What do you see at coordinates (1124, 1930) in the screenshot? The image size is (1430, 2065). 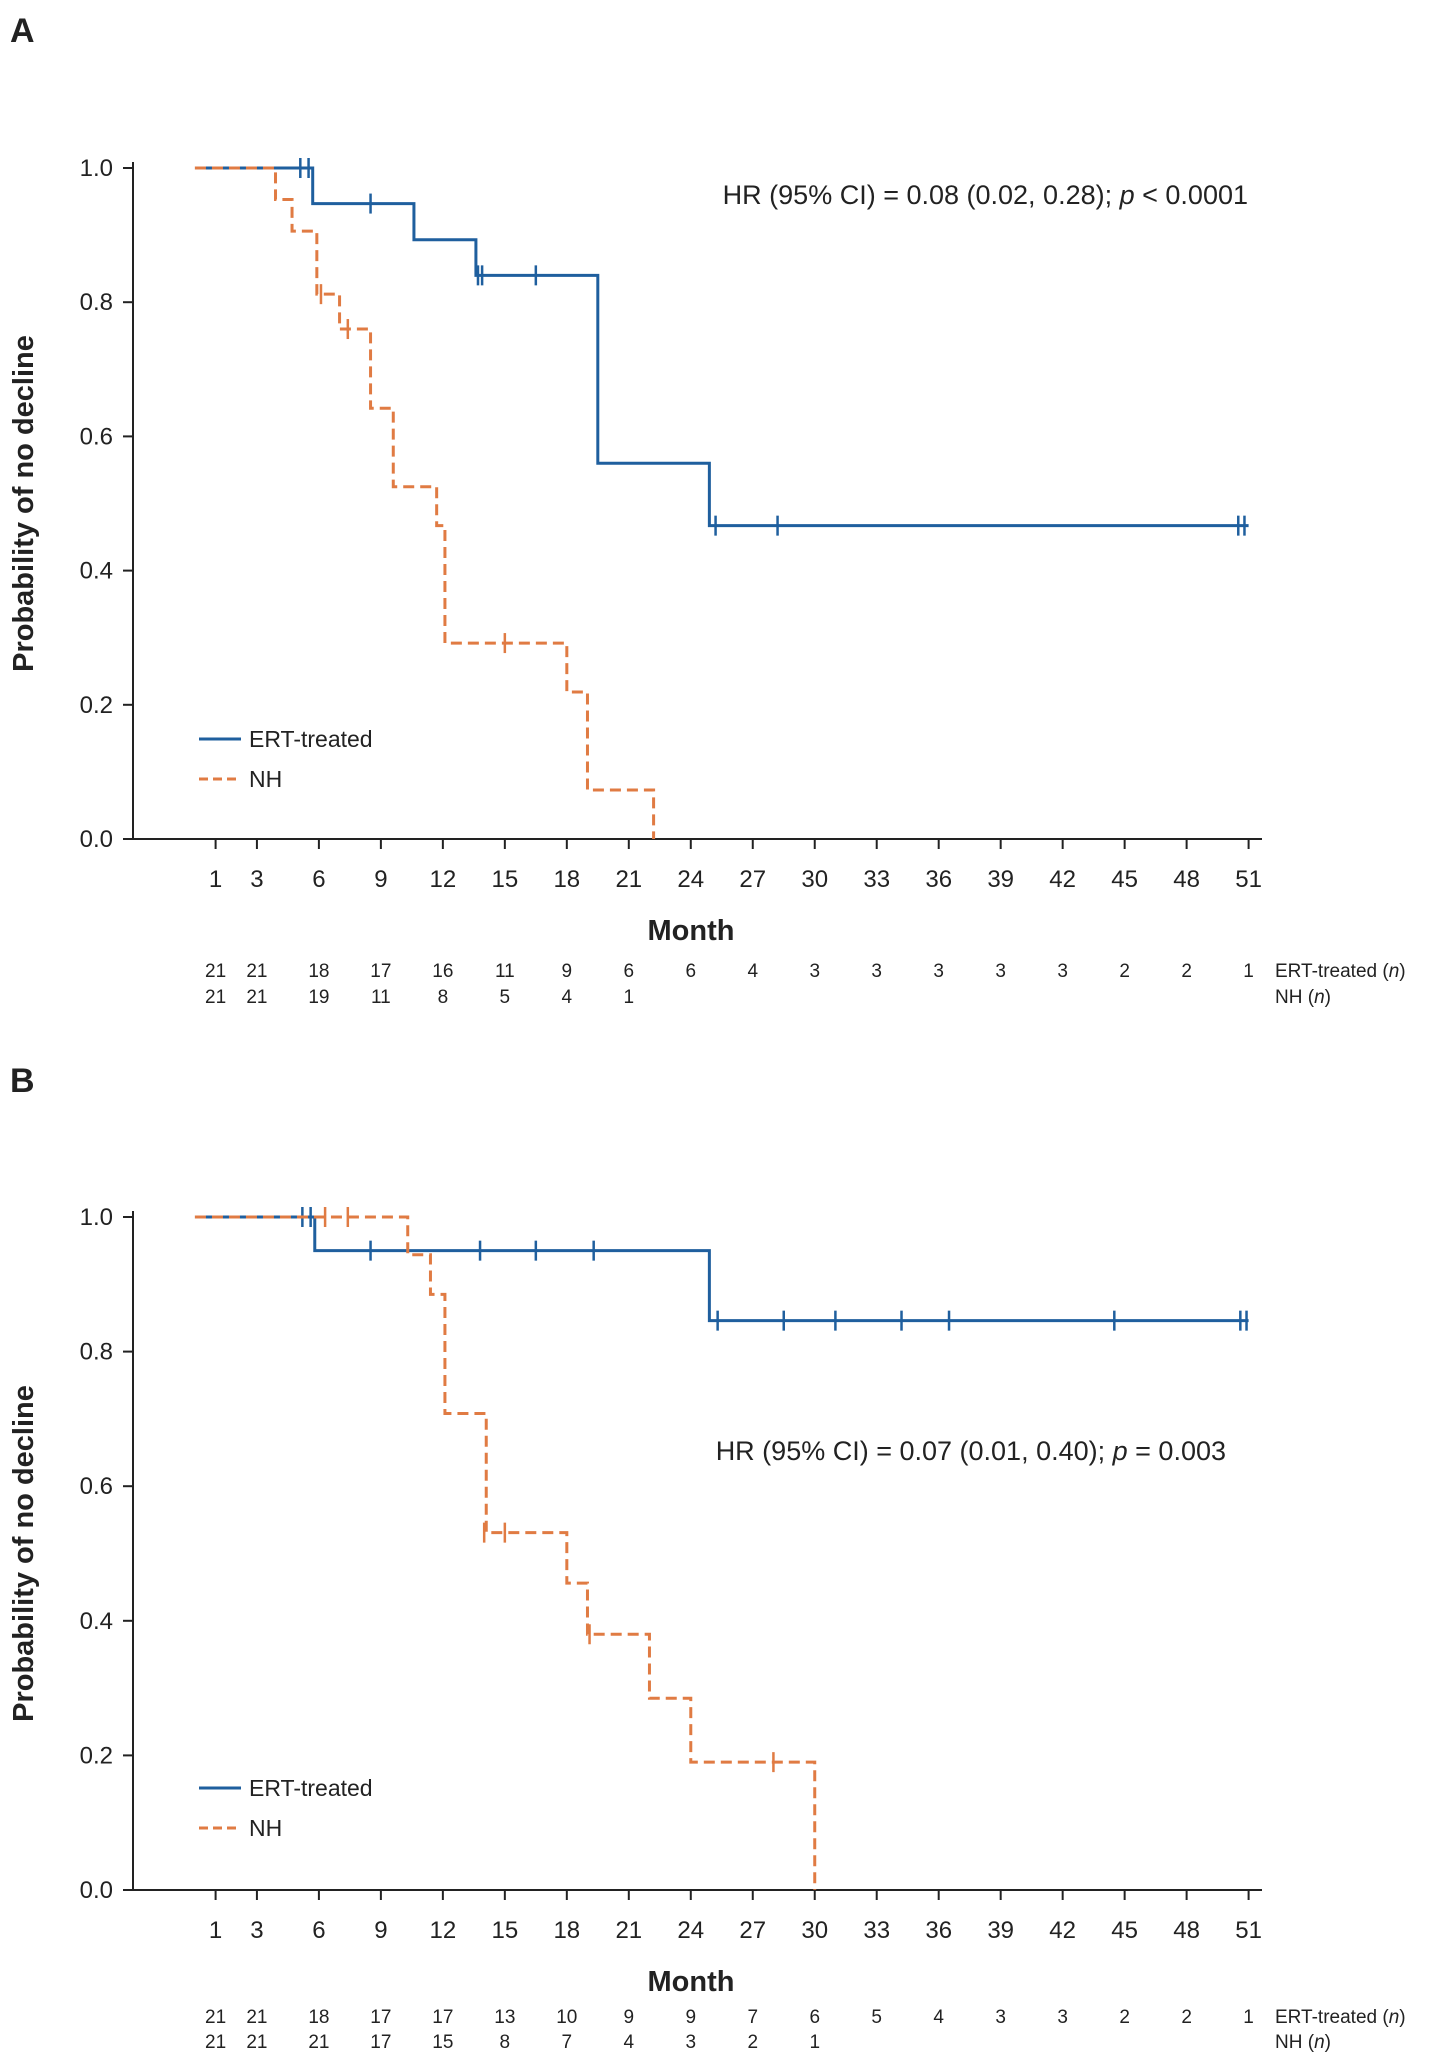 I see `x-tick-label: 45` at bounding box center [1124, 1930].